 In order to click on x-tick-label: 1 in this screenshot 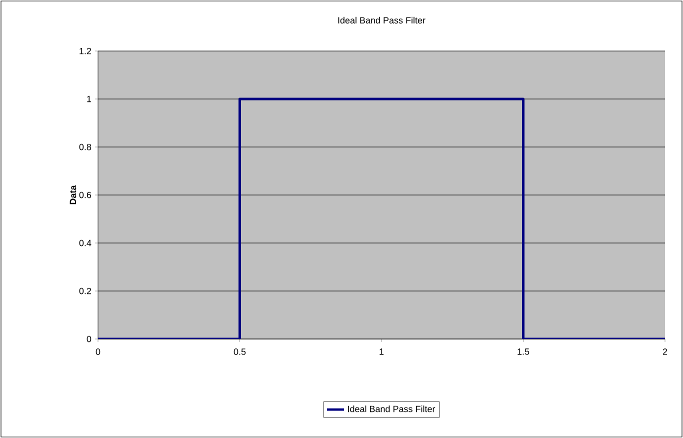, I will do `click(382, 351)`.